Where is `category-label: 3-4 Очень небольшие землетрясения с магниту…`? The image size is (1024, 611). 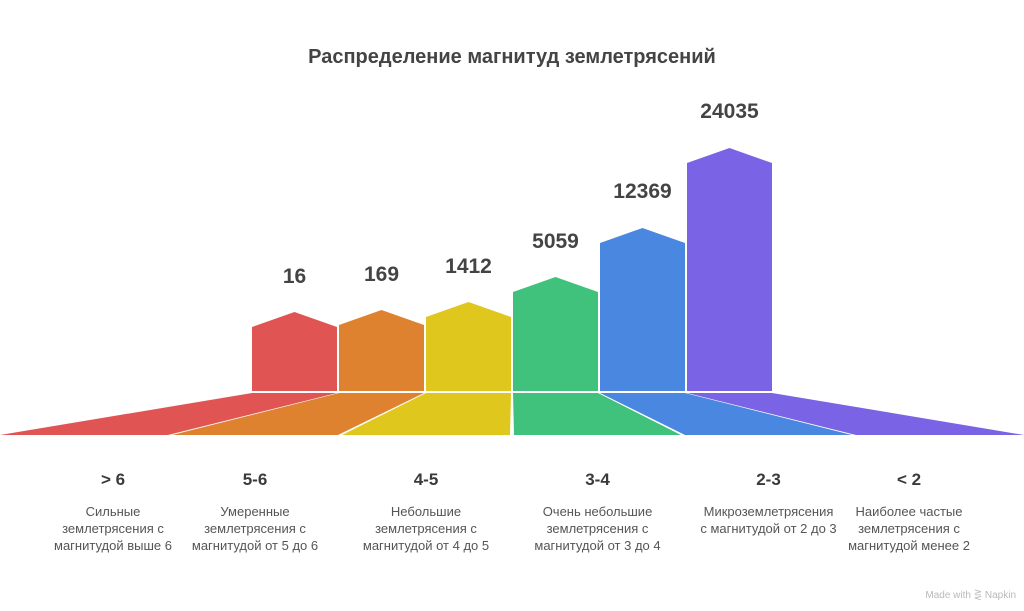 category-label: 3-4 Очень небольшие землетрясения с магниту… is located at coordinates (598, 512).